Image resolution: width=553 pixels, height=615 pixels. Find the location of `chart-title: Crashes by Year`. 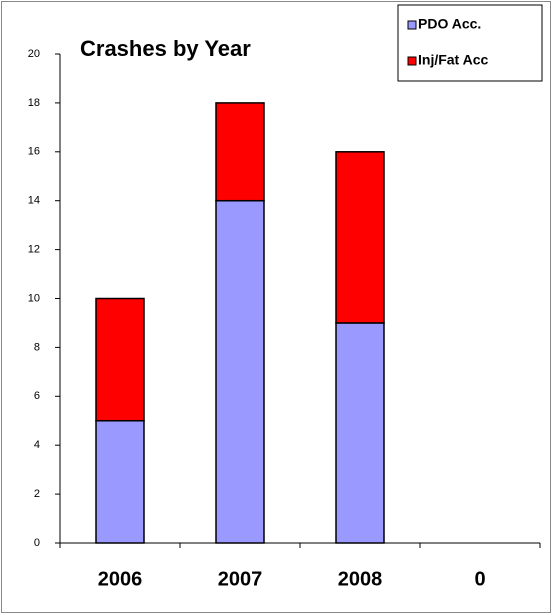

chart-title: Crashes by Year is located at coordinates (165, 48).